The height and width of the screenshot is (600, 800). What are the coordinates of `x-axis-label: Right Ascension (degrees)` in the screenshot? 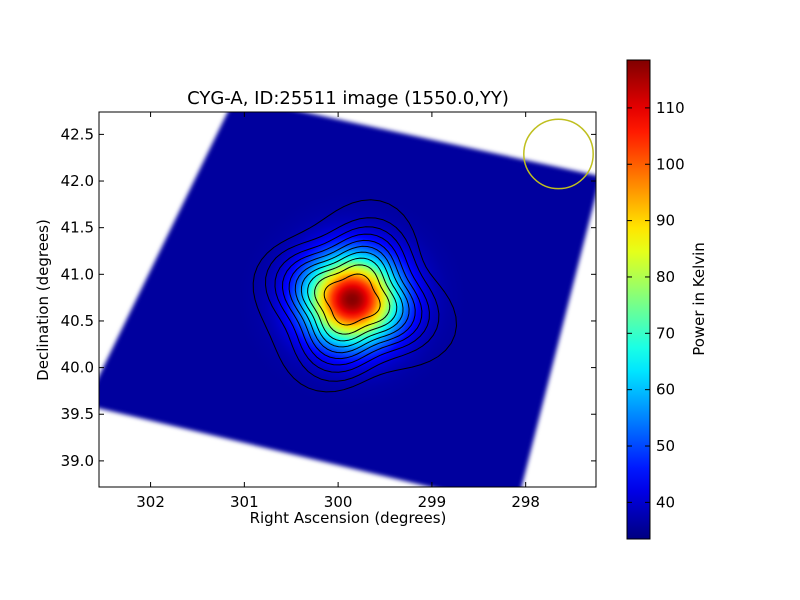 It's located at (348, 518).